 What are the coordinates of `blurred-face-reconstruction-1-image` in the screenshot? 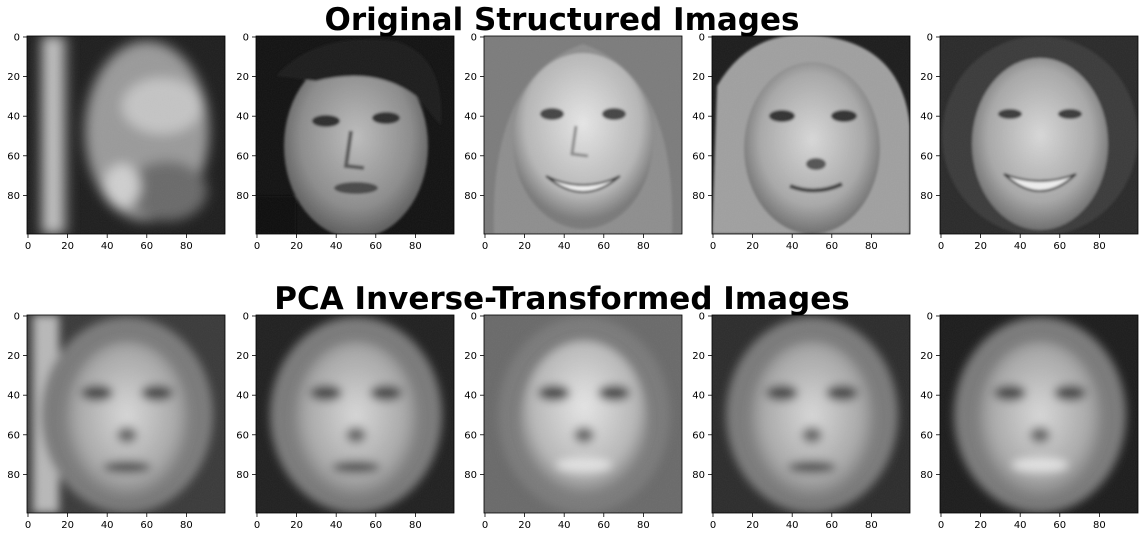 It's located at (126, 414).